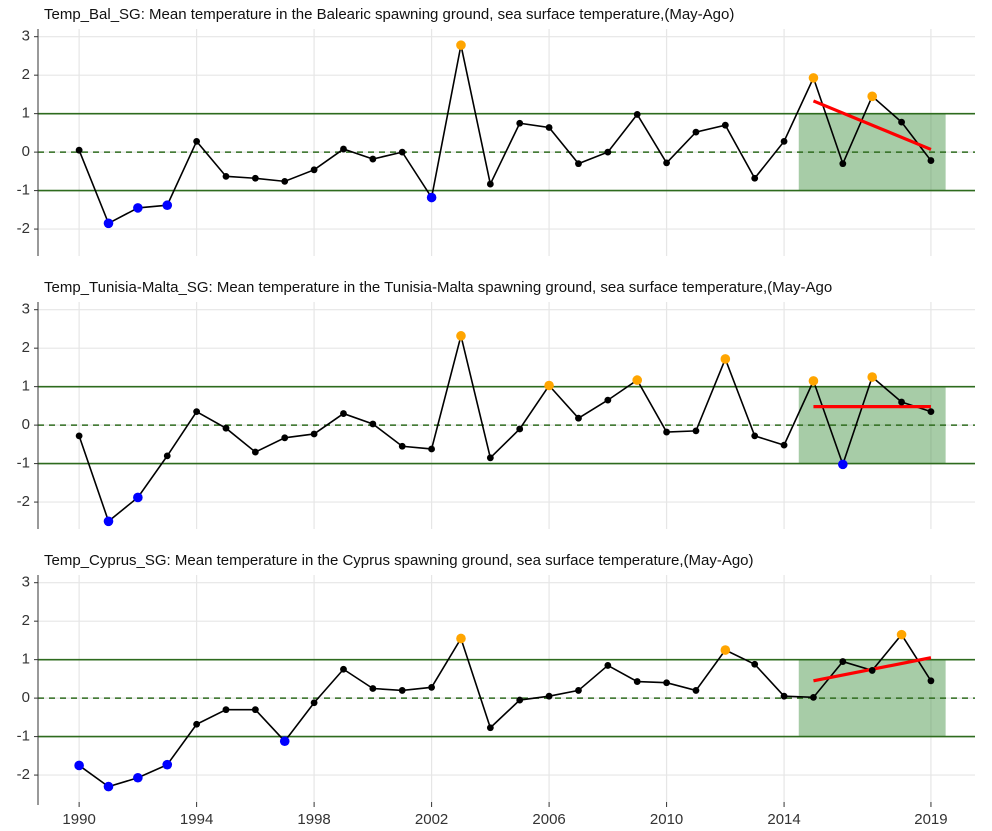  What do you see at coordinates (930, 819) in the screenshot?
I see `x-tick-label: 2019` at bounding box center [930, 819].